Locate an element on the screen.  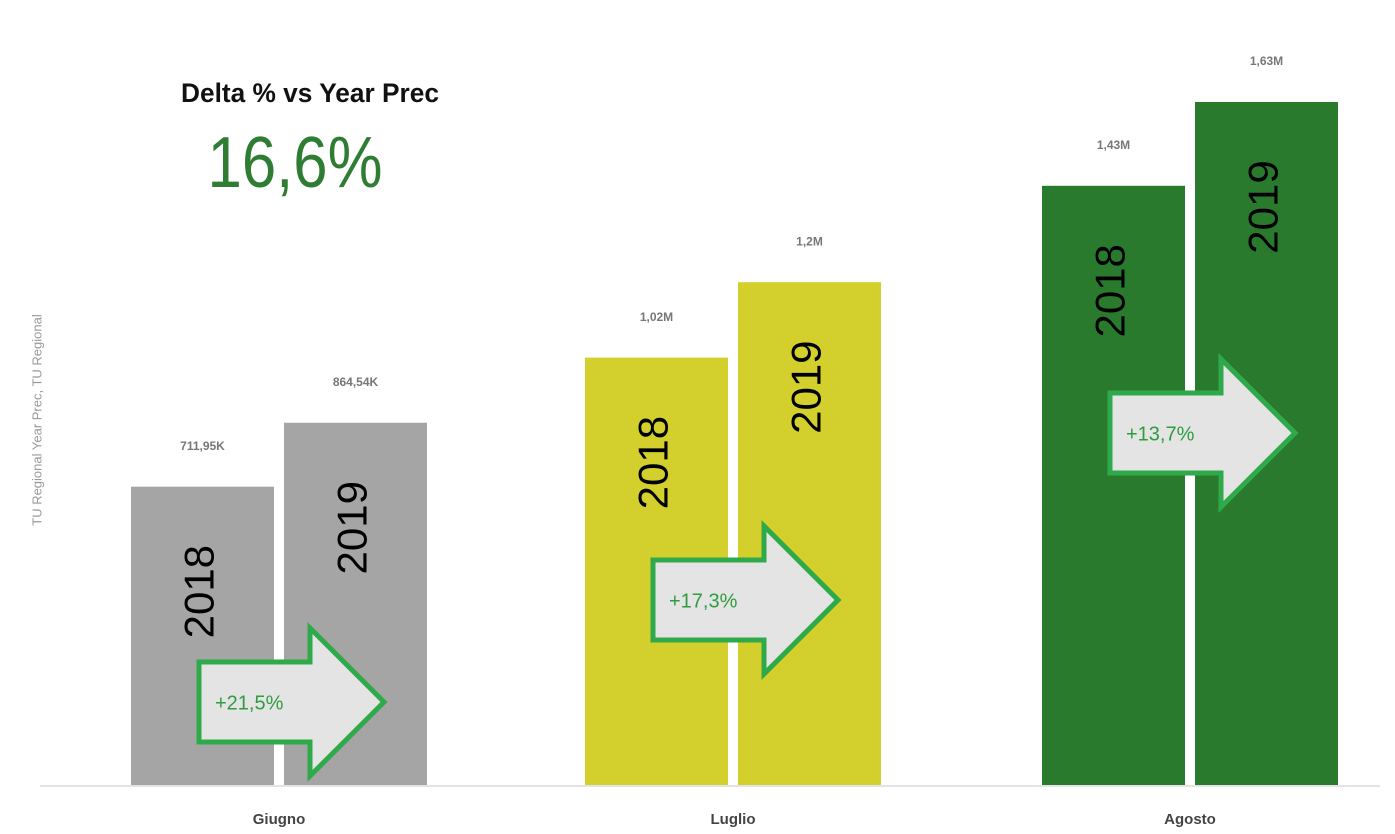
delta-label: +17,3% is located at coordinates (703, 601).